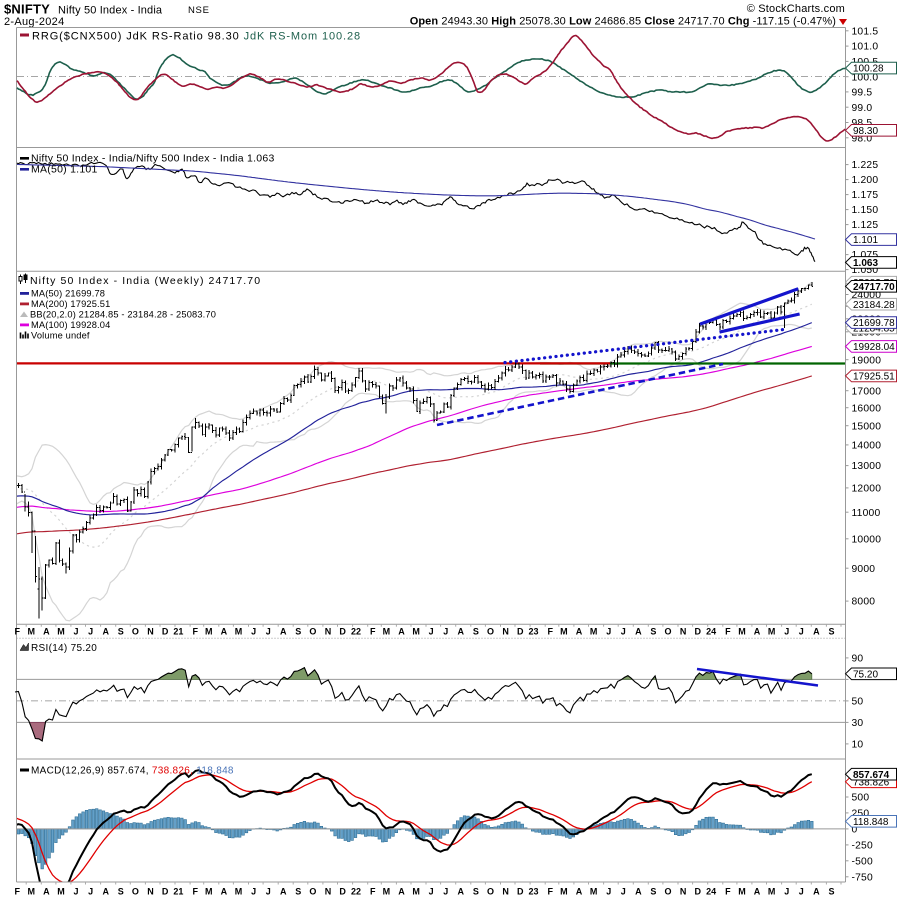 The height and width of the screenshot is (905, 900). What do you see at coordinates (865, 47) in the screenshot?
I see `svg-text: 101.0` at bounding box center [865, 47].